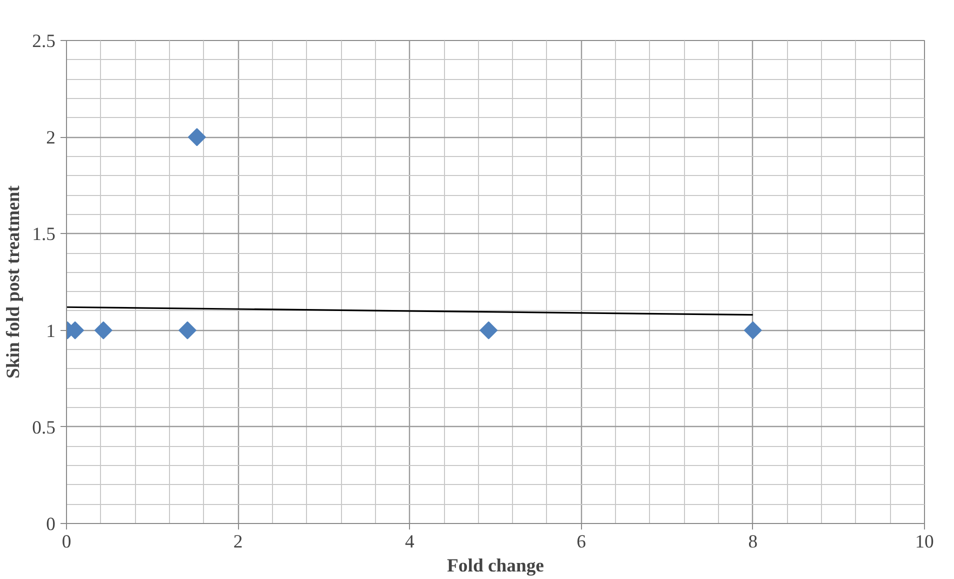 This screenshot has width=954, height=579. Describe the element at coordinates (51, 524) in the screenshot. I see `y-tick-label: 0` at that location.